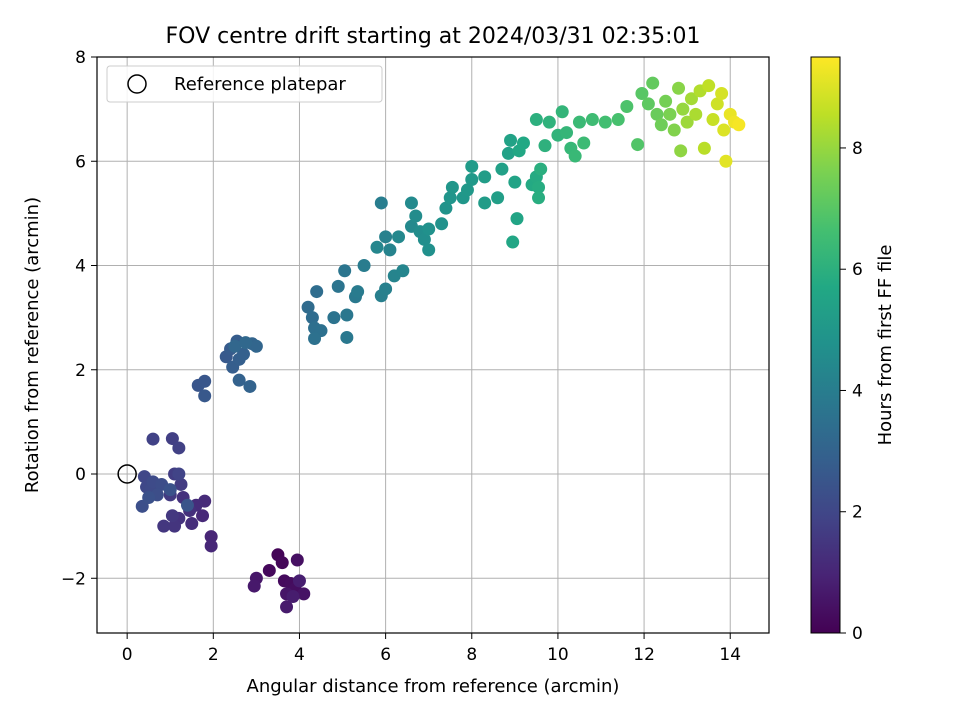 The height and width of the screenshot is (724, 960). What do you see at coordinates (885, 345) in the screenshot?
I see `colorbar-label: Hours from first FF file` at bounding box center [885, 345].